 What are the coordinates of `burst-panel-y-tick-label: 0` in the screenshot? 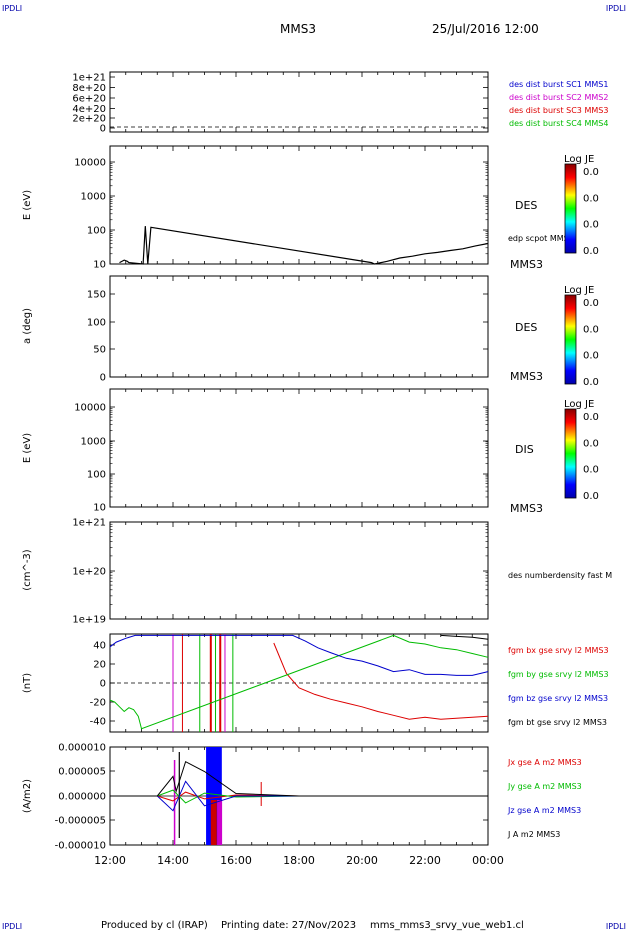 It's located at (103, 129).